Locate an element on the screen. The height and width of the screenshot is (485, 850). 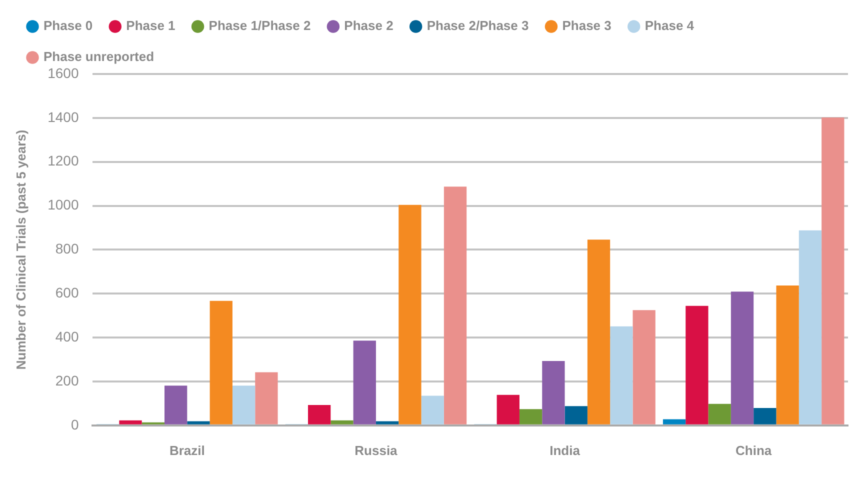
y-tick-label: 800 is located at coordinates (67, 248).